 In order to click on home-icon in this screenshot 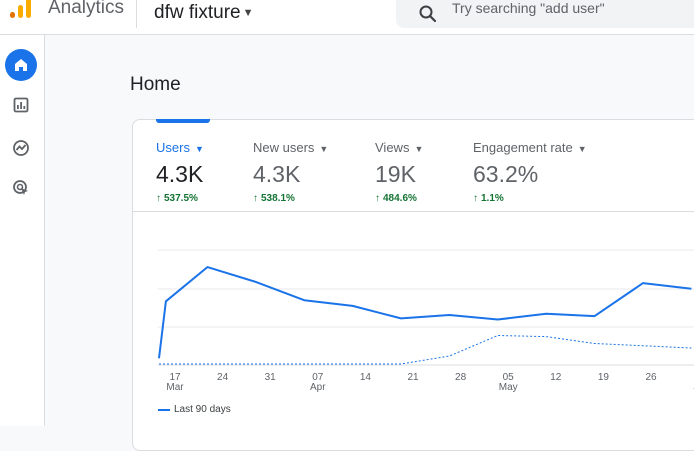, I will do `click(21, 65)`.